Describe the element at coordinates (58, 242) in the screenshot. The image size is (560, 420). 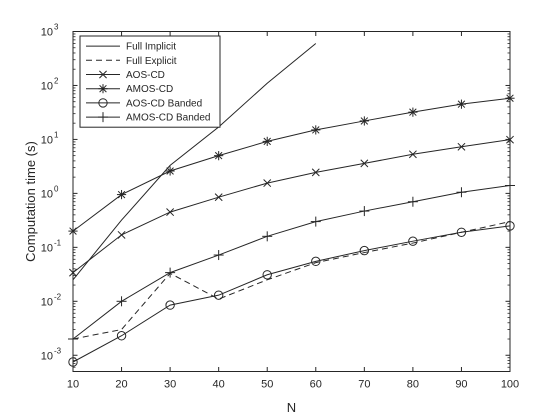
I see `y-tick-label-exponent: -1` at that location.